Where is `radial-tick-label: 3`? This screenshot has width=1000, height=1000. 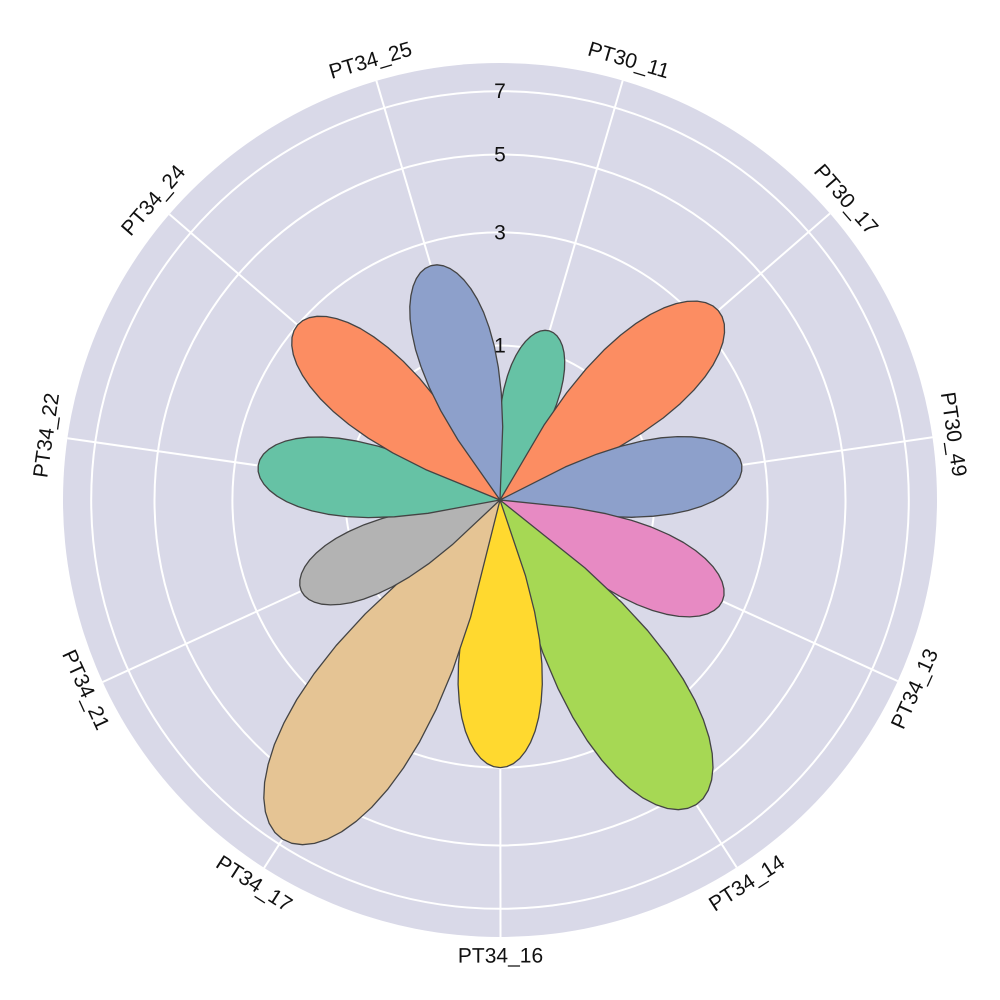
radial-tick-label: 3 is located at coordinates (500, 232).